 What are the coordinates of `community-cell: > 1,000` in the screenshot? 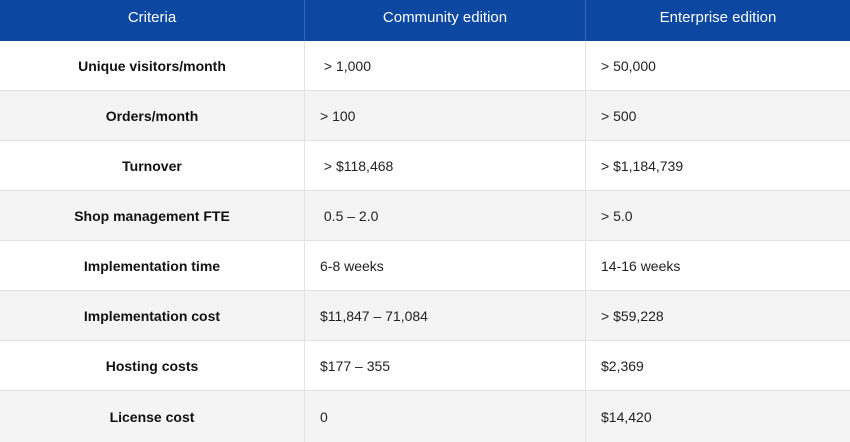 It's located at (444, 65).